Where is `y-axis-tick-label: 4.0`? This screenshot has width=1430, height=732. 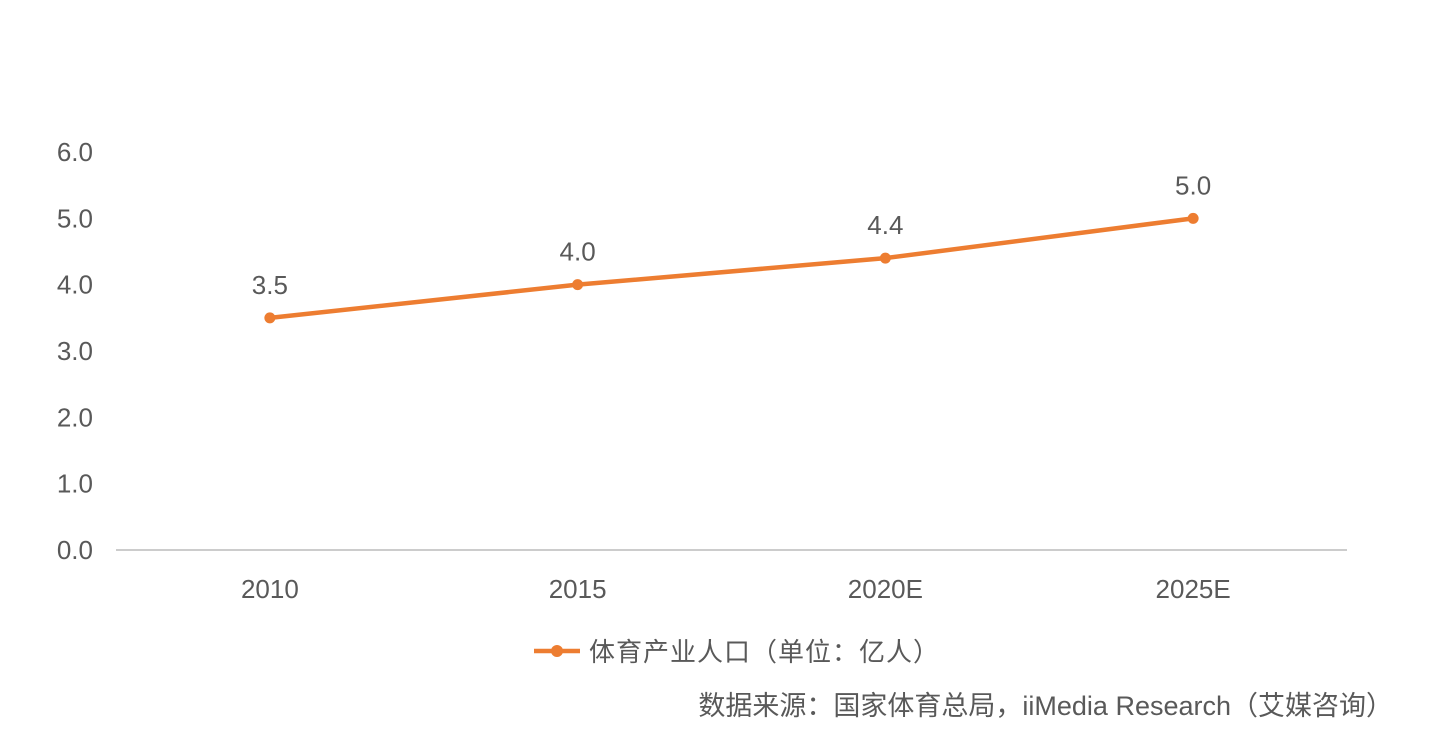
y-axis-tick-label: 4.0 is located at coordinates (75, 285).